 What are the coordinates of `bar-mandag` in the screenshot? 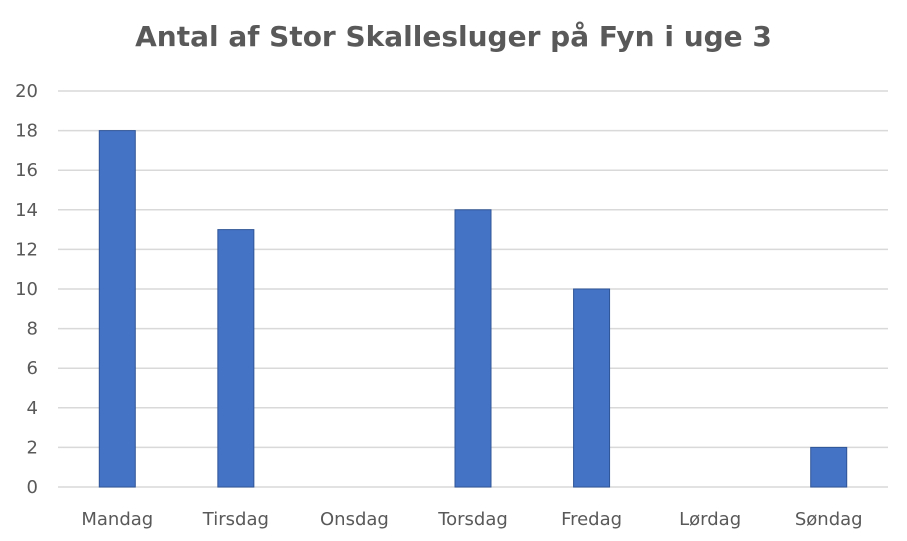 It's located at (117, 309).